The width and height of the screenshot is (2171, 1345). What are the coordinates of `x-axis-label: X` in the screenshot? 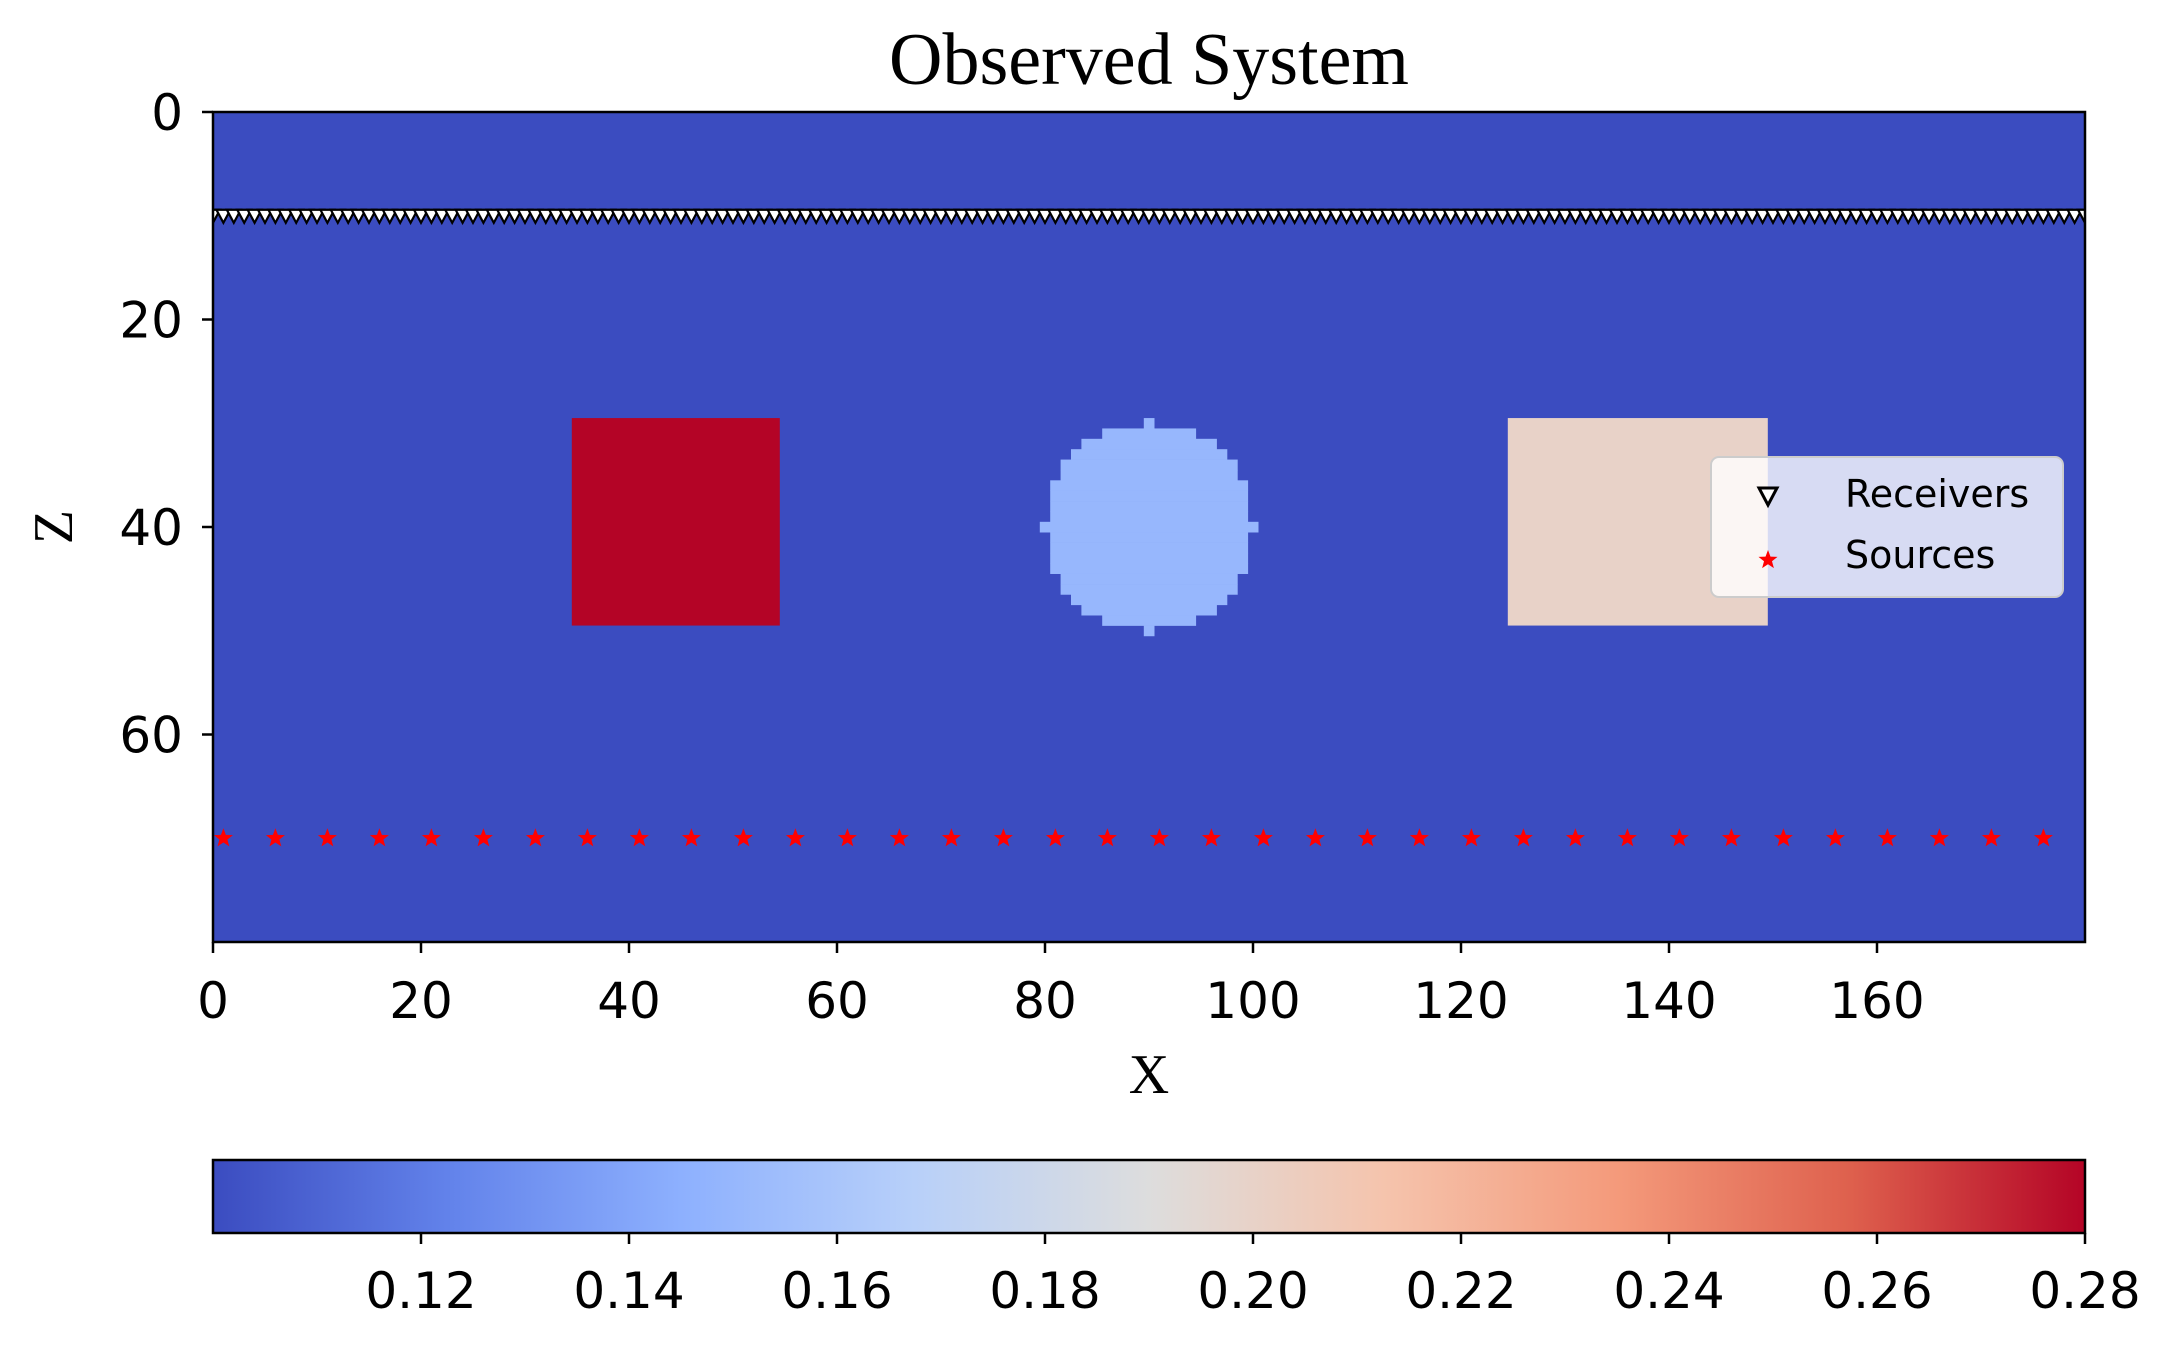 It's located at (1149, 1075).